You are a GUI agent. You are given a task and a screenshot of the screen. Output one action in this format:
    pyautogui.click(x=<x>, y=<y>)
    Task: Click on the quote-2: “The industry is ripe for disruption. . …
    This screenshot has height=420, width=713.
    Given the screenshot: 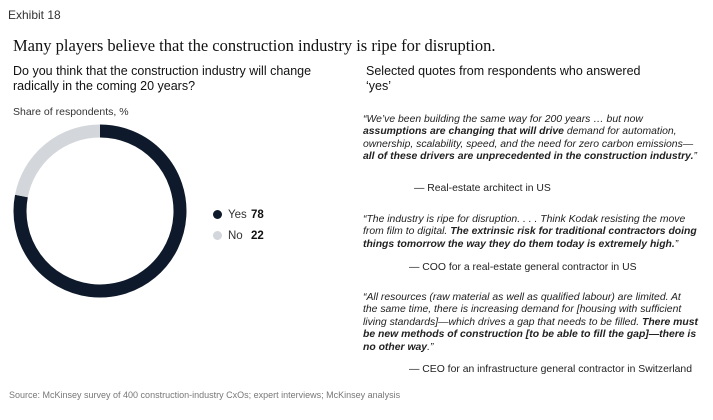 What is the action you would take?
    pyautogui.click(x=530, y=232)
    